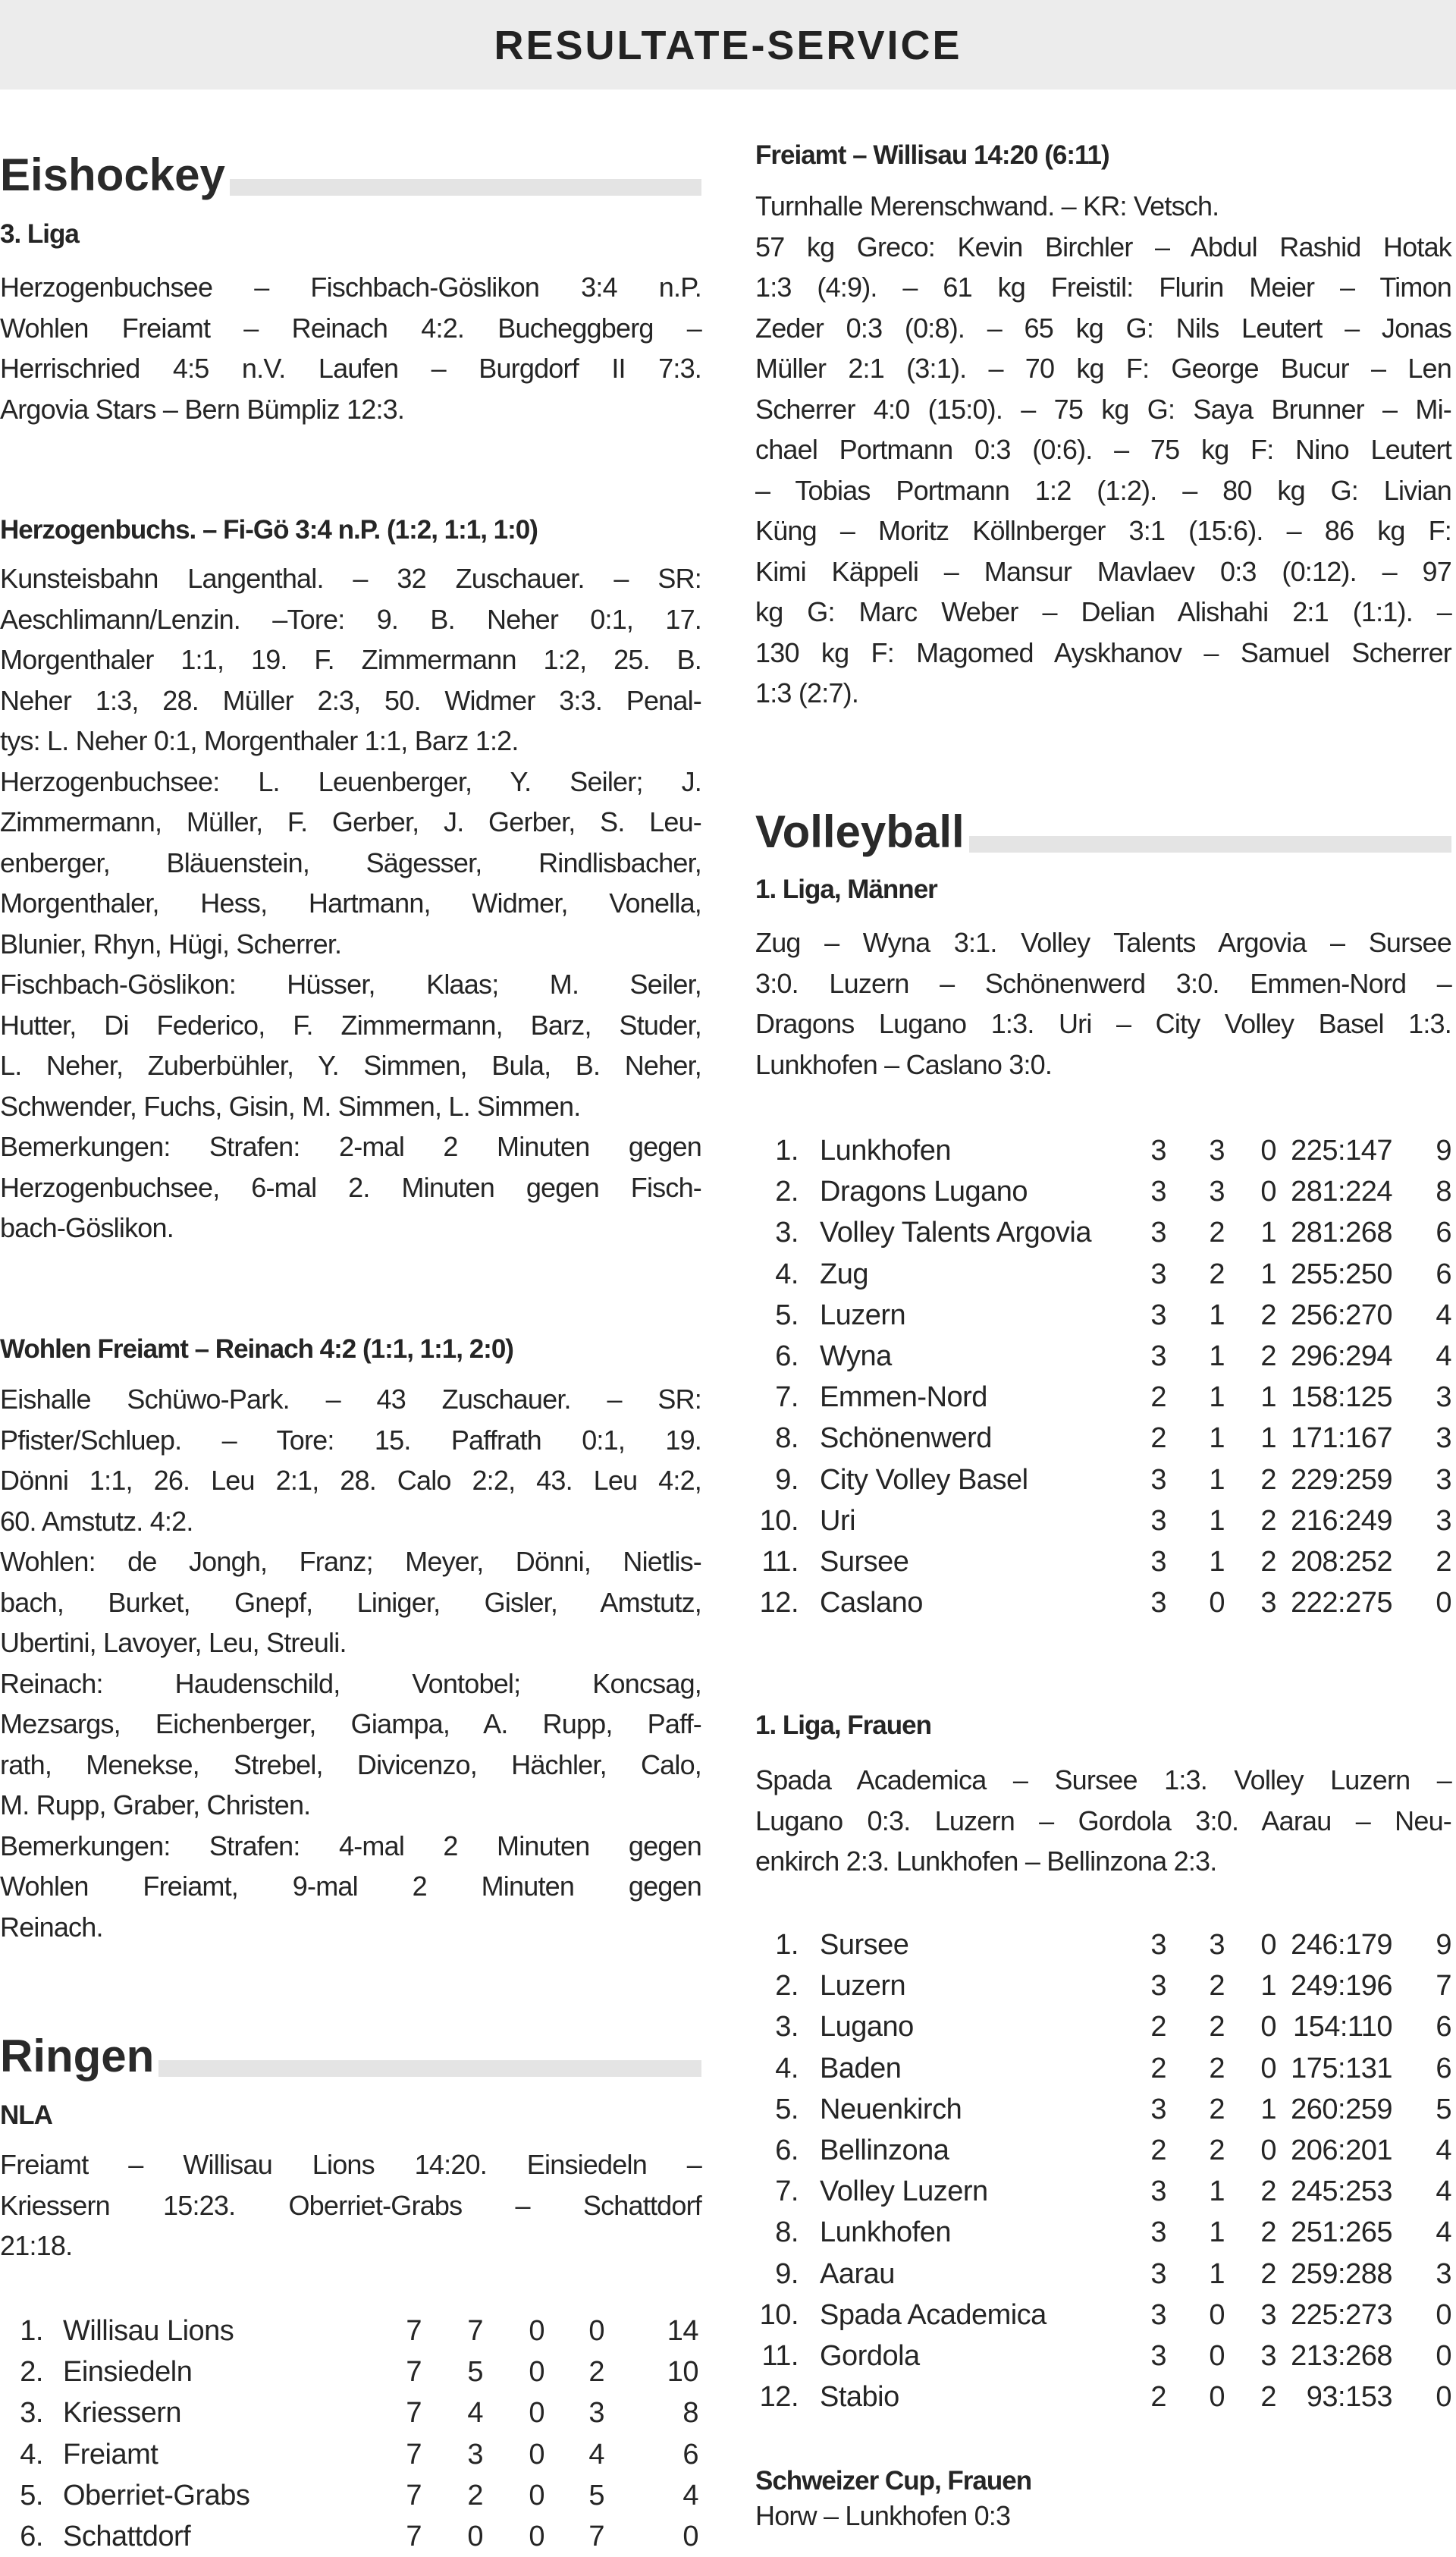 This screenshot has height=2557, width=1456. What do you see at coordinates (79, 2056) in the screenshot?
I see `section-ringen-title: Ringen` at bounding box center [79, 2056].